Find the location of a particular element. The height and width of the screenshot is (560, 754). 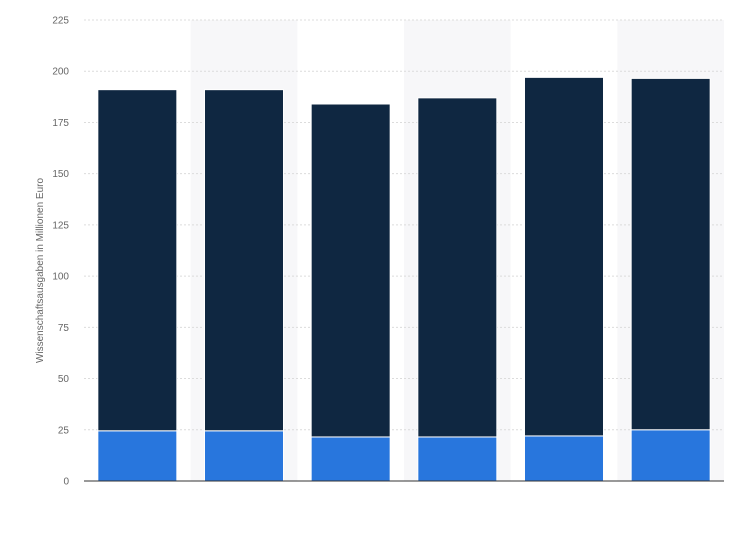

y-tick-label: 0 is located at coordinates (66, 482).